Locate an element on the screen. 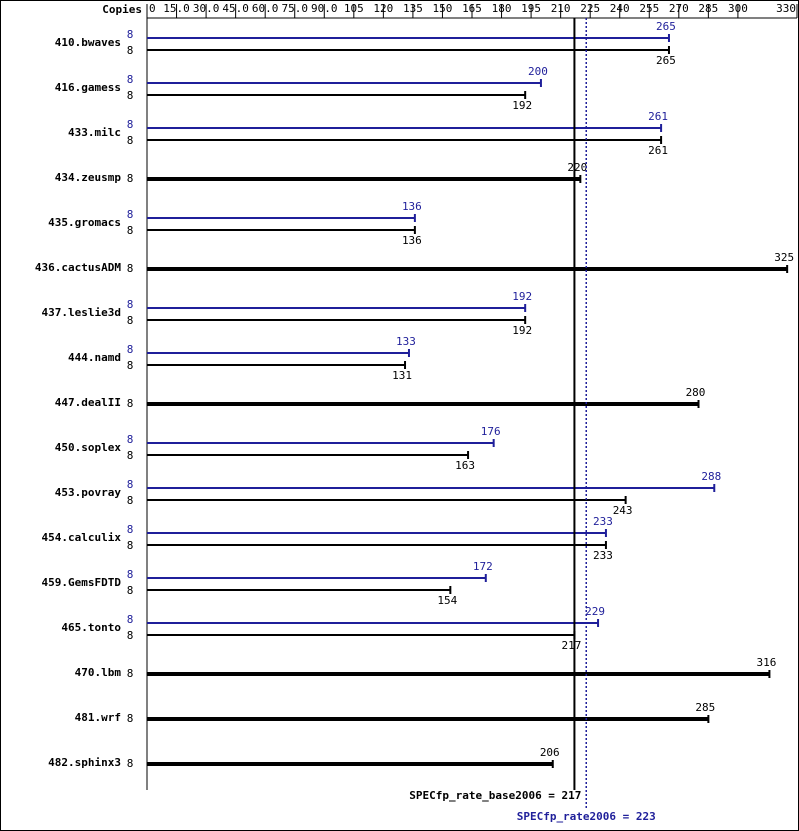 The width and height of the screenshot is (799, 831). category-label: 470.lbm is located at coordinates (98, 672).